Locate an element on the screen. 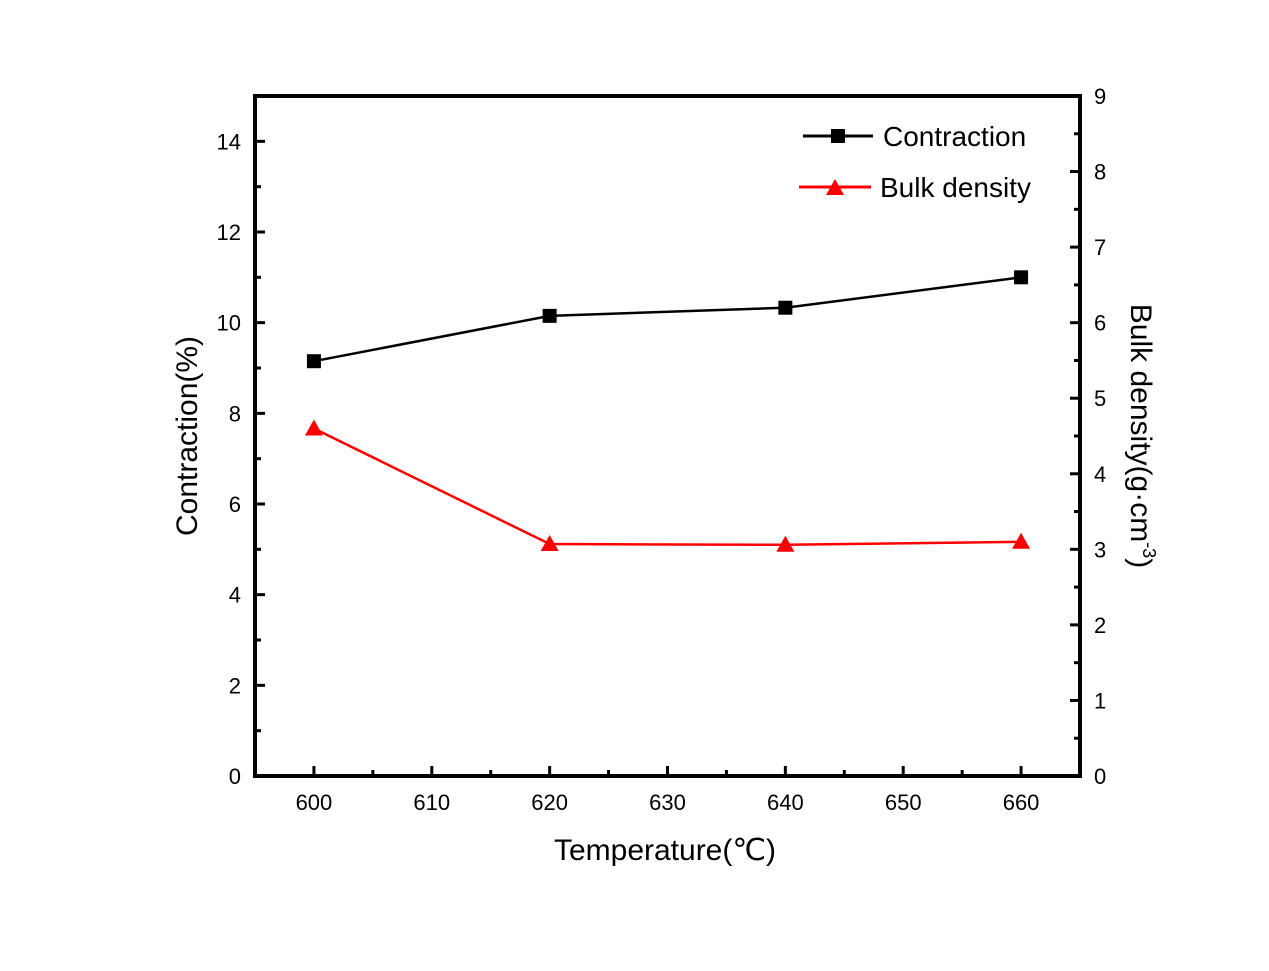 The image size is (1269, 971). y-left-tick-label: 8 is located at coordinates (235, 413).